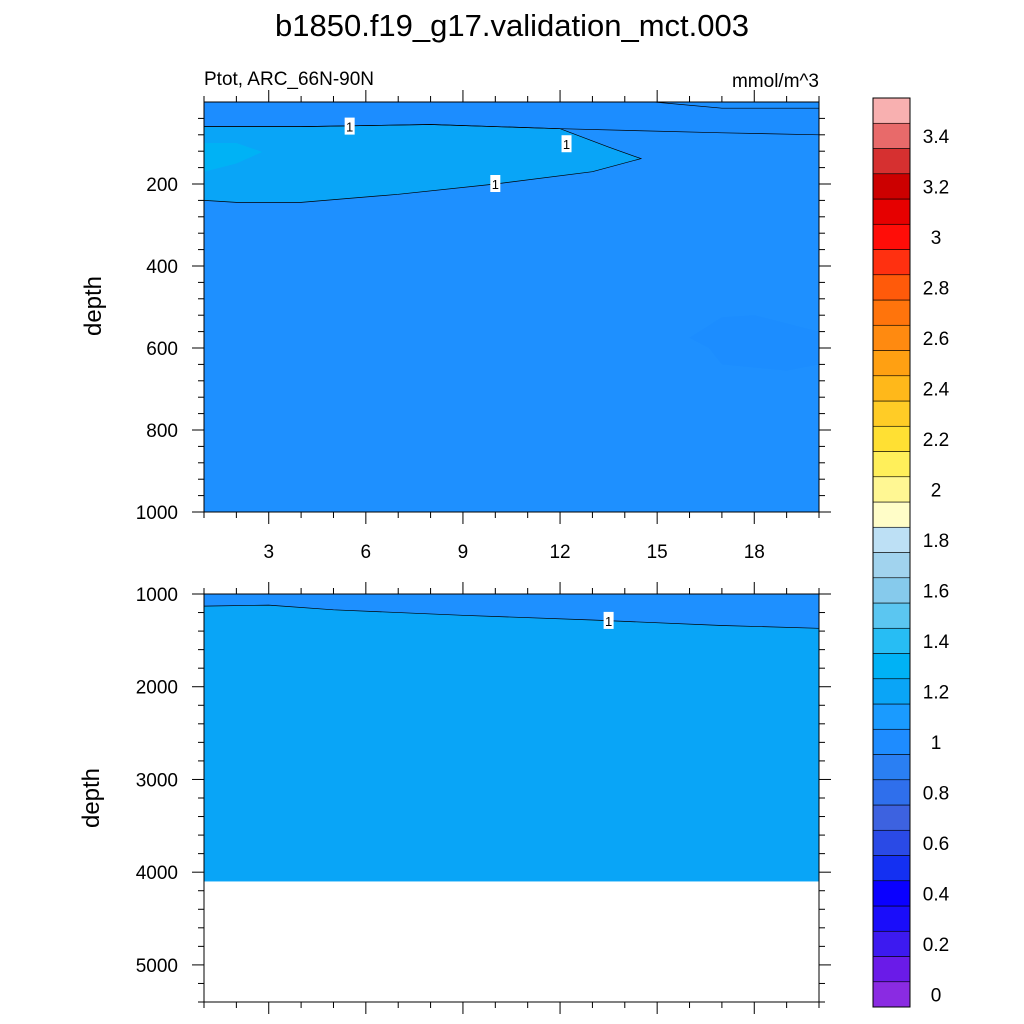 Image resolution: width=1024 pixels, height=1024 pixels. What do you see at coordinates (162, 185) in the screenshot?
I see `y-tick-label: 200` at bounding box center [162, 185].